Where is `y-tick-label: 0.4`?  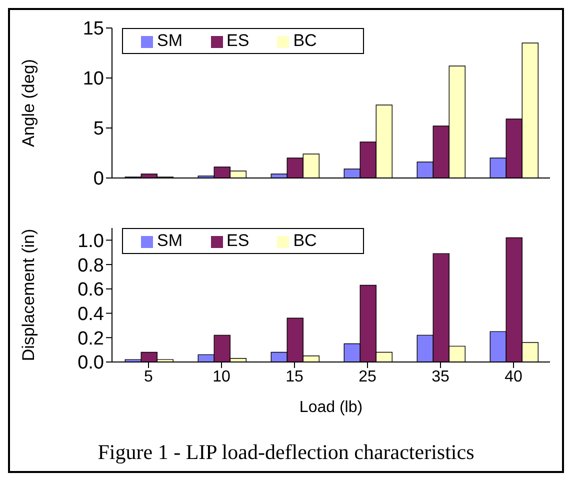
y-tick-label: 0.4 is located at coordinates (91, 315).